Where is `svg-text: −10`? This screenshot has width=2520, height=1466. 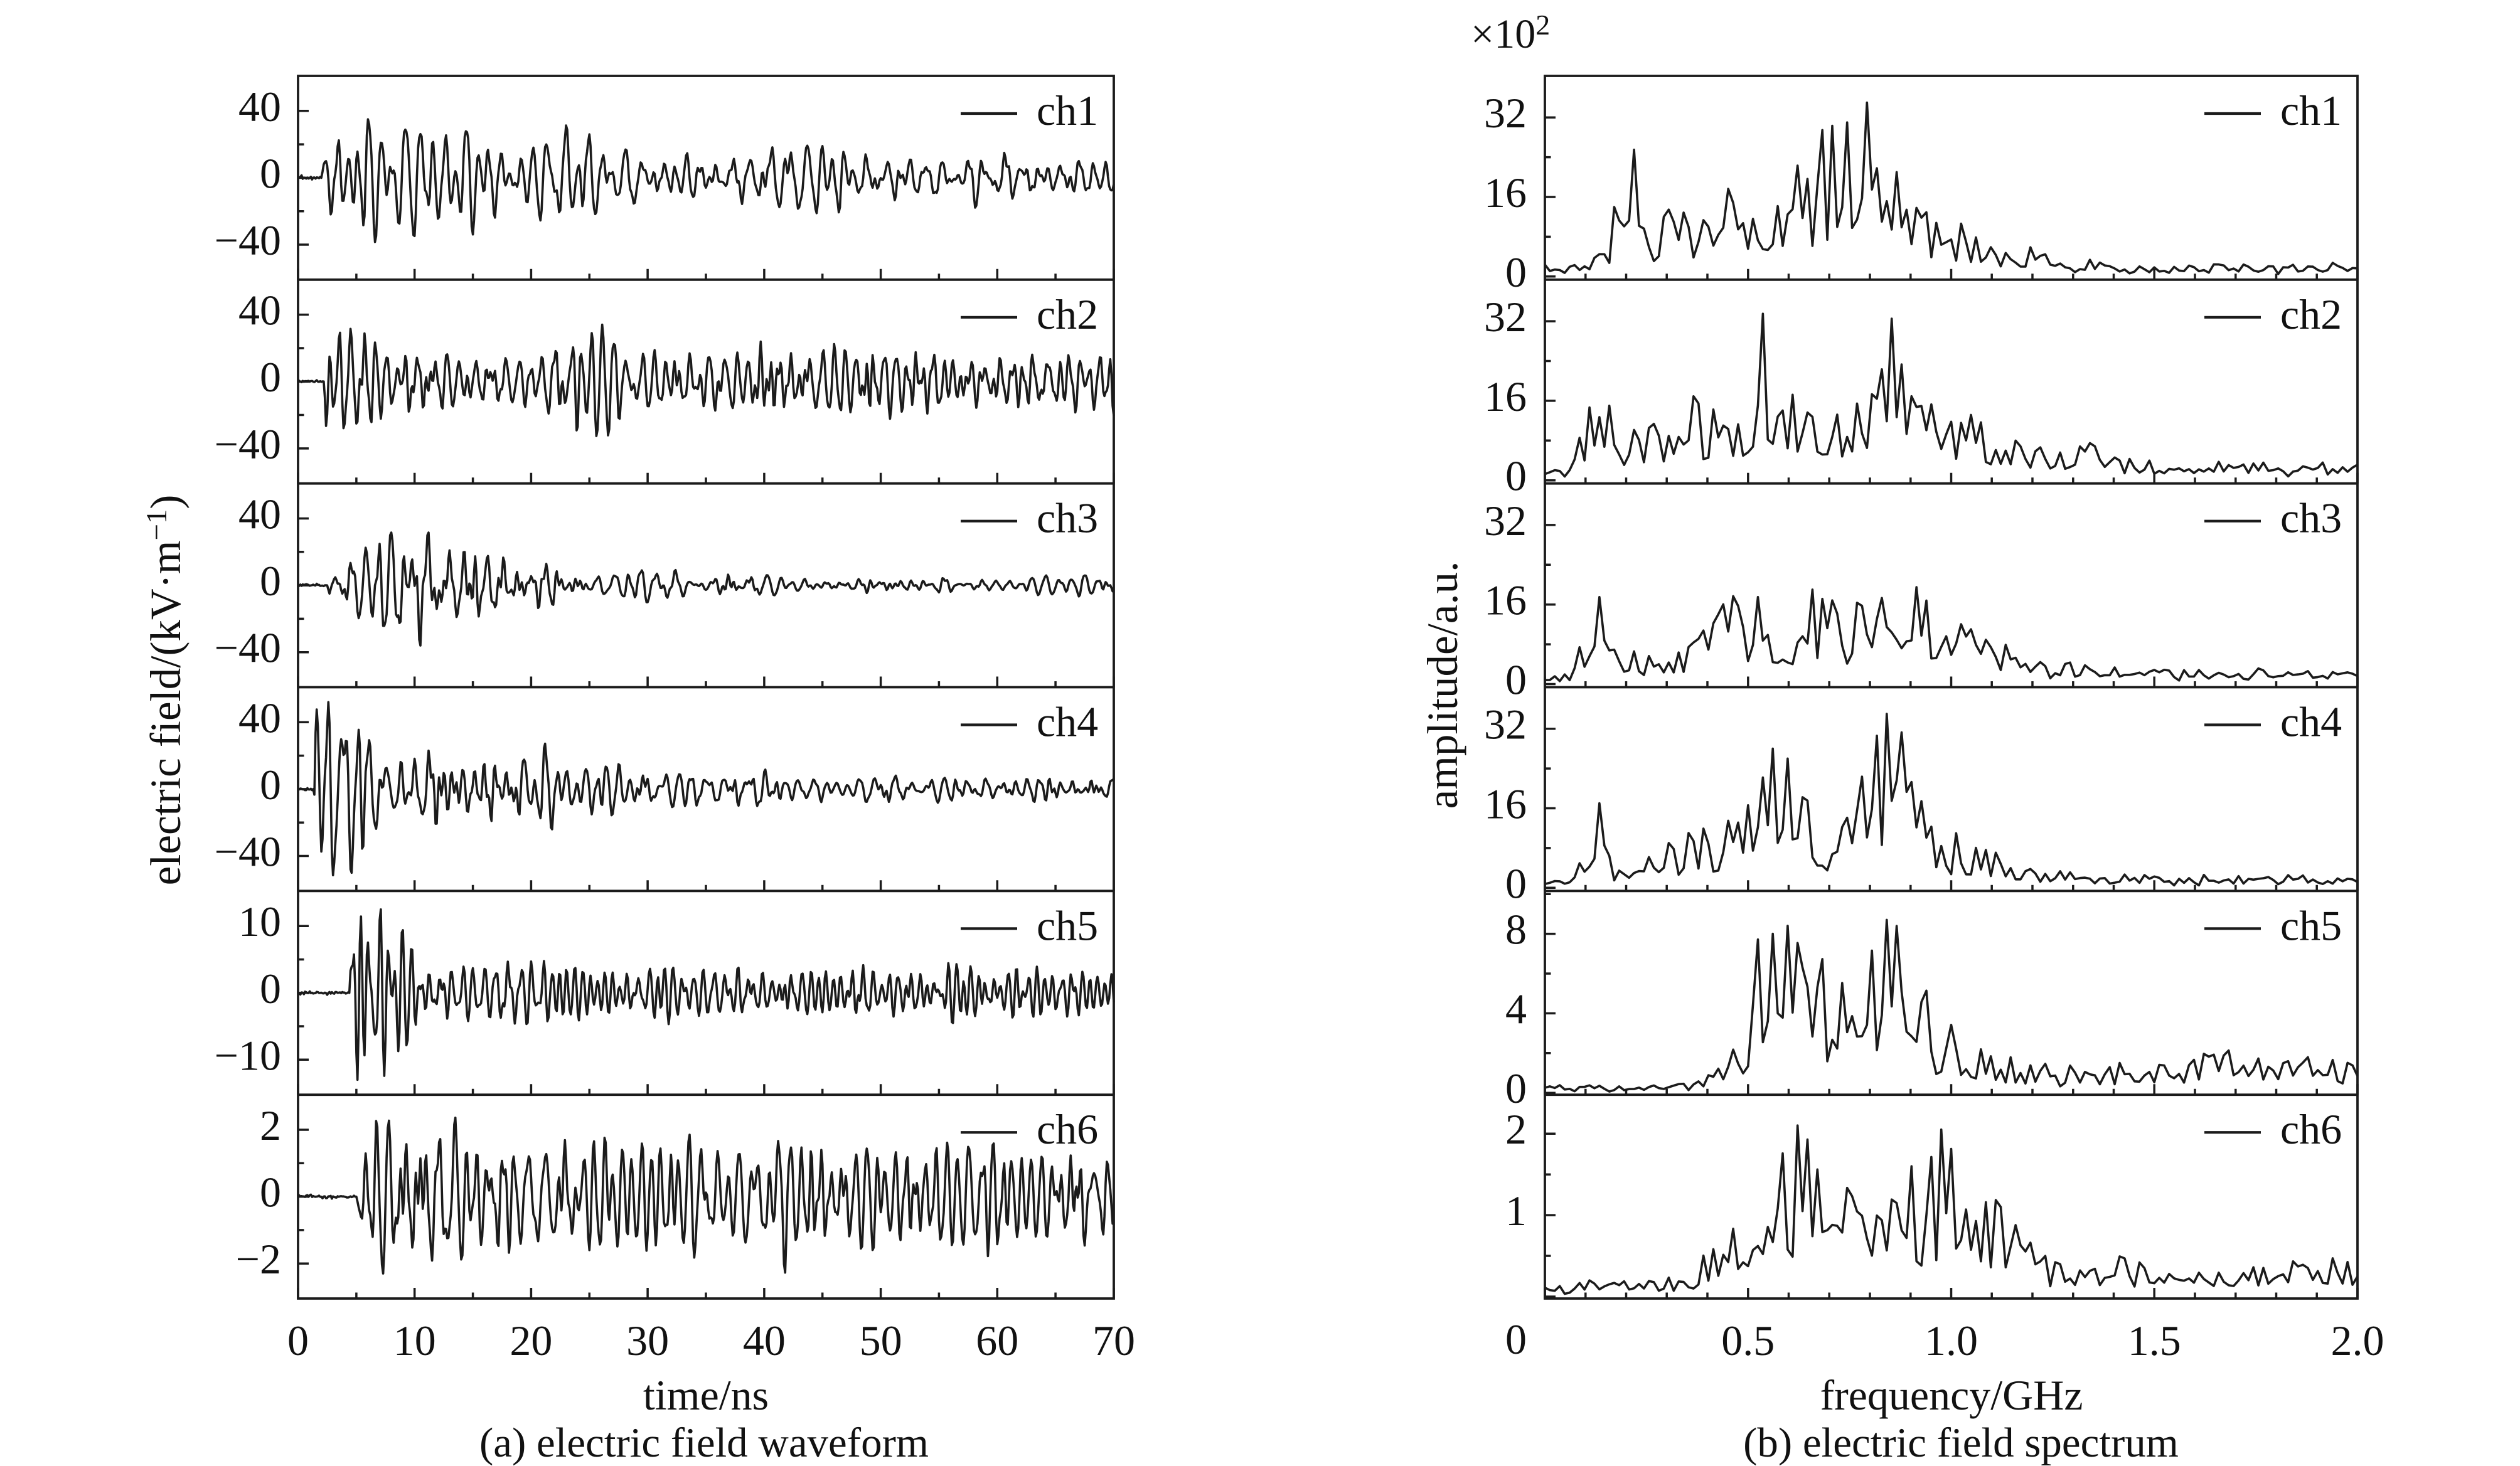
svg-text: −10 is located at coordinates (248, 1055).